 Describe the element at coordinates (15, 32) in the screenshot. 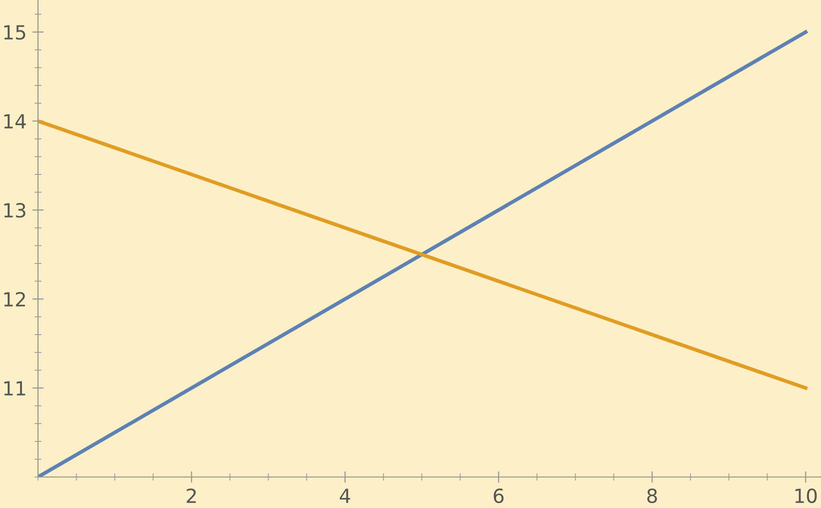

I see `y-tick-label: 15` at that location.